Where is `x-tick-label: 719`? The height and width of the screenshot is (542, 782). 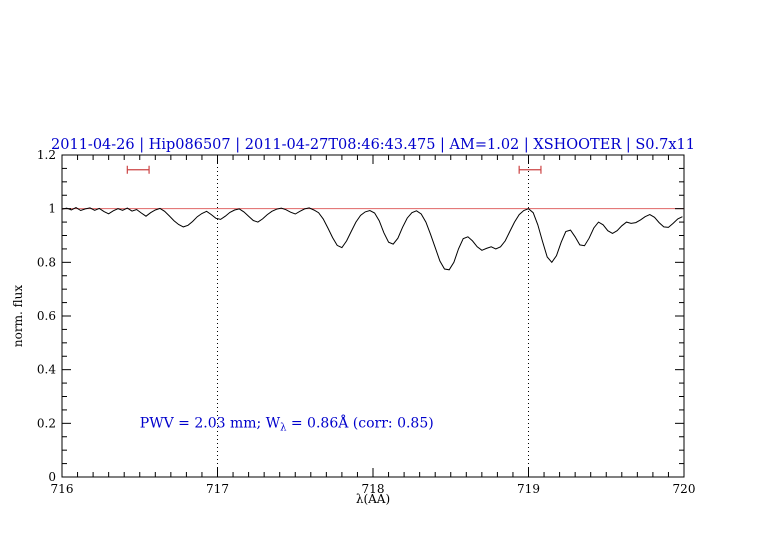
x-tick-label: 719 is located at coordinates (528, 489).